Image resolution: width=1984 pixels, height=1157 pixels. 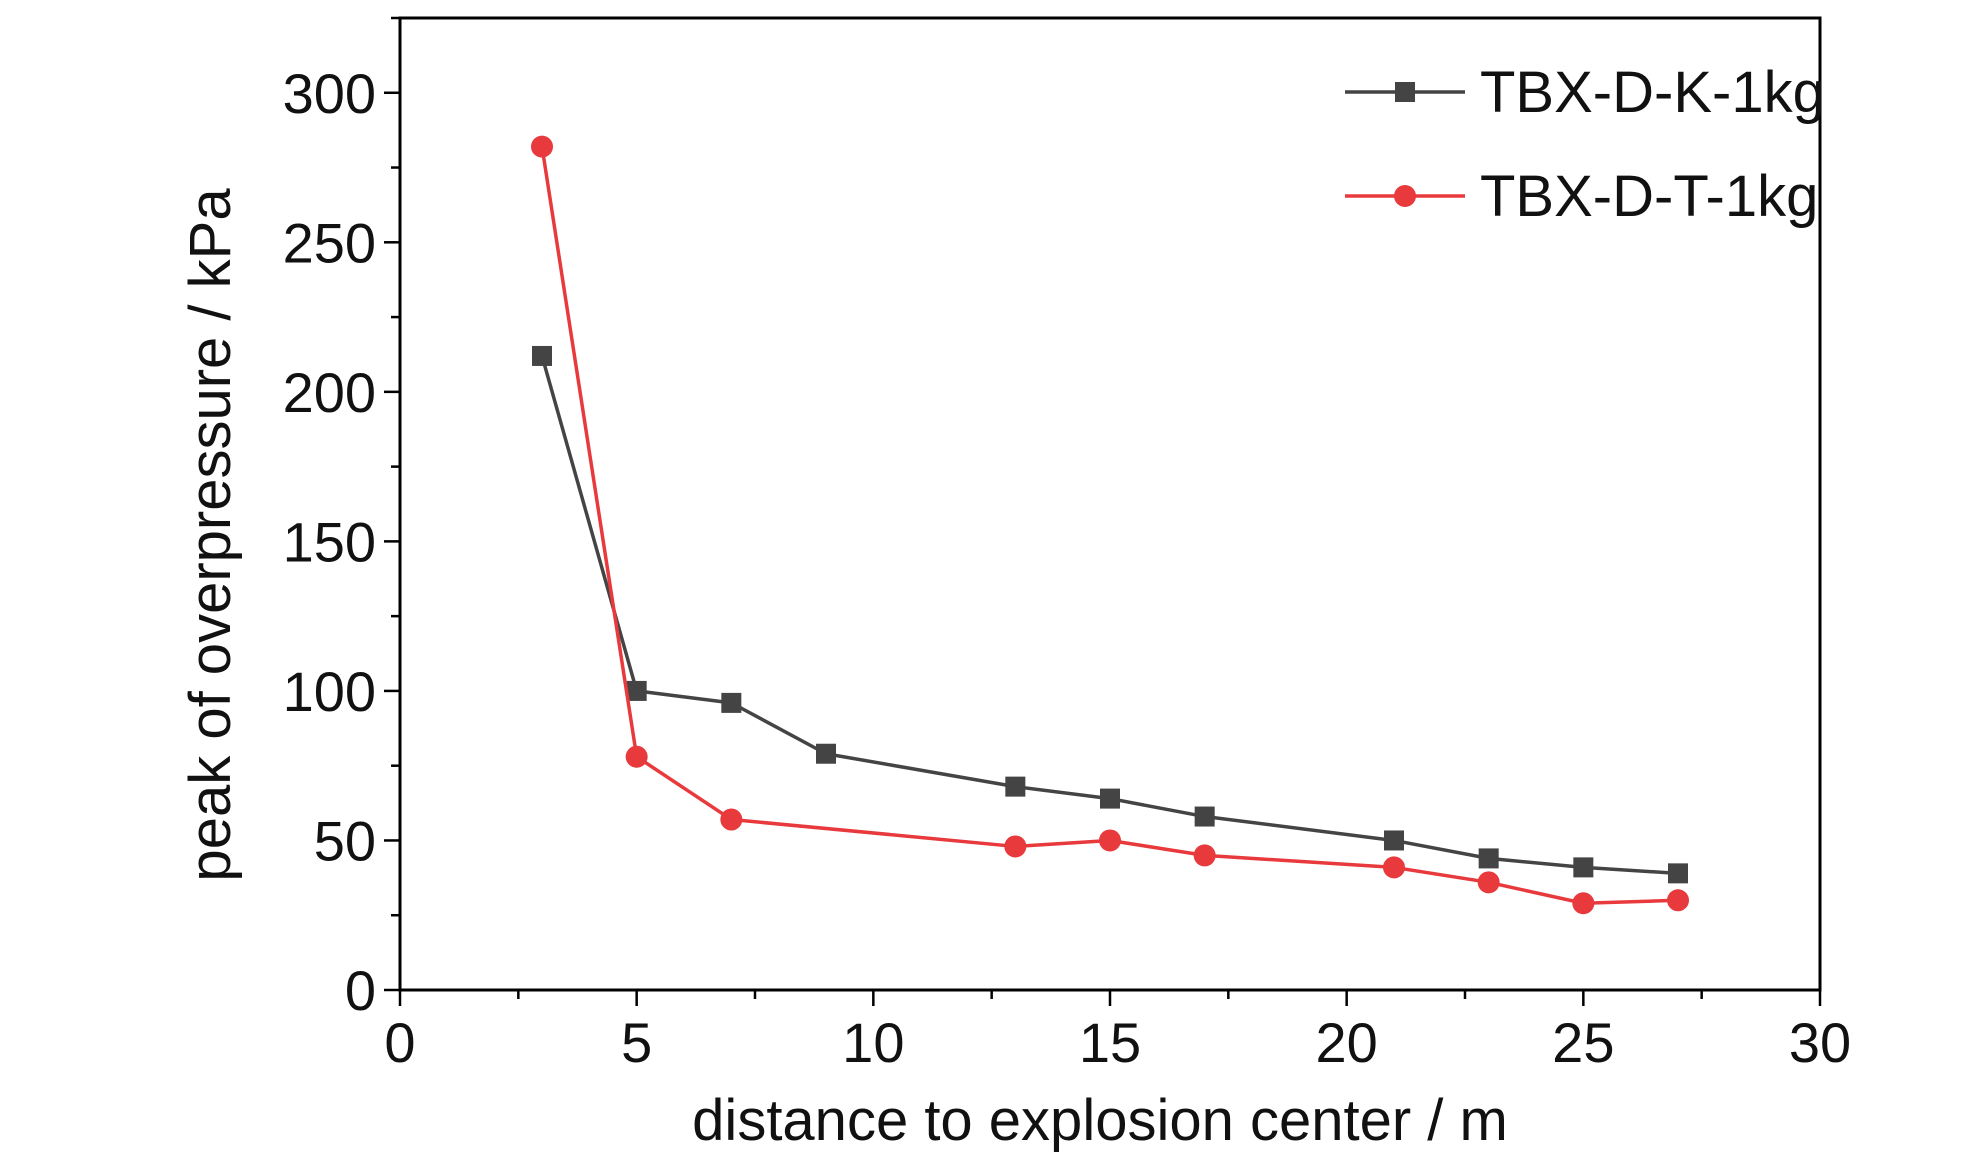 I want to click on y-tick-label: 50, so click(x=345, y=840).